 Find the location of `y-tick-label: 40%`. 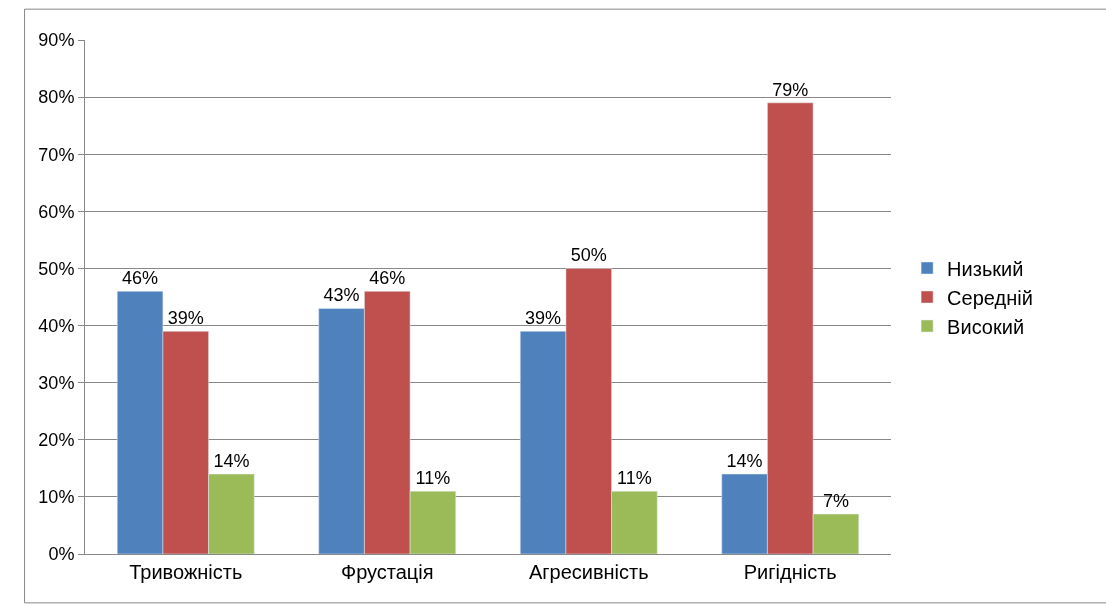

y-tick-label: 40% is located at coordinates (56, 325).